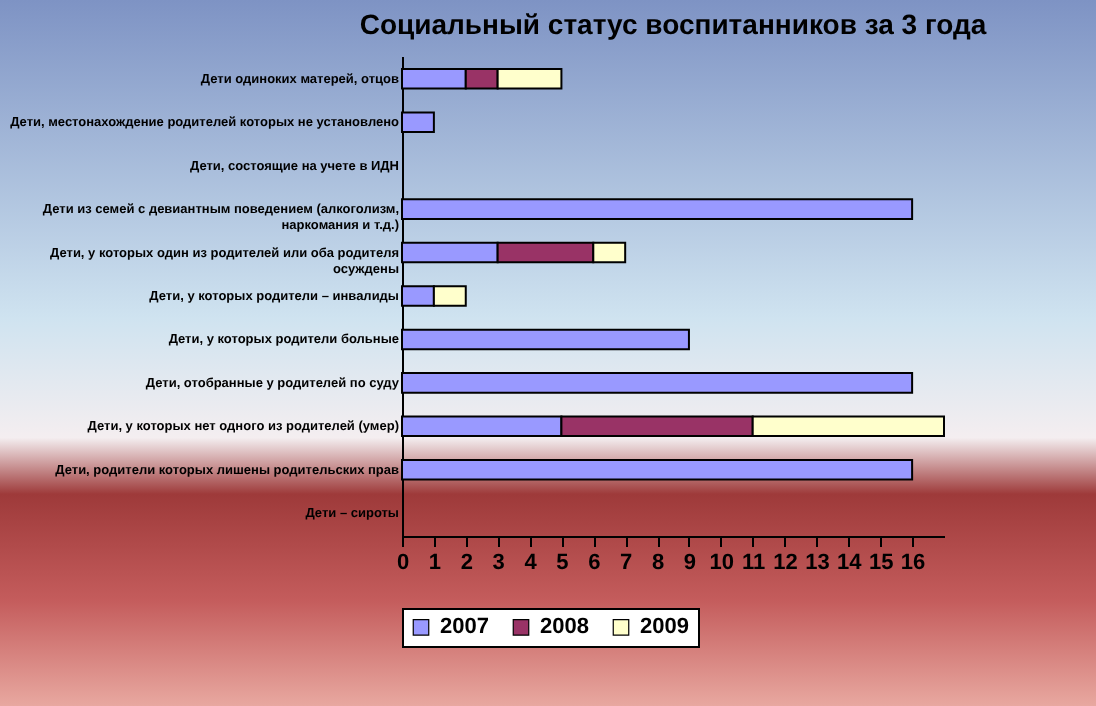 This screenshot has height=706, width=1096. Describe the element at coordinates (664, 627) in the screenshot. I see `legend-label: 2009` at that location.